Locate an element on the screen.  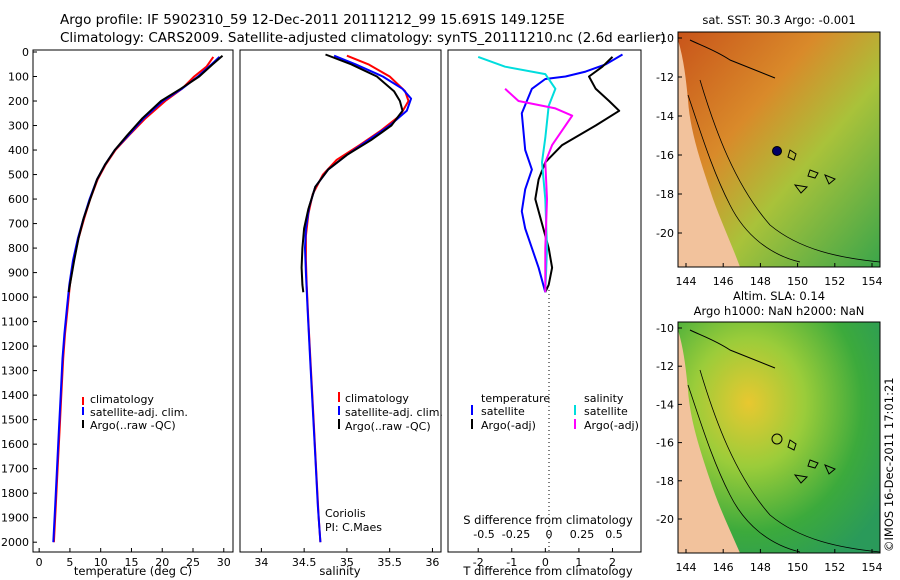
s-tick: -0.25 is located at coordinates (516, 534).